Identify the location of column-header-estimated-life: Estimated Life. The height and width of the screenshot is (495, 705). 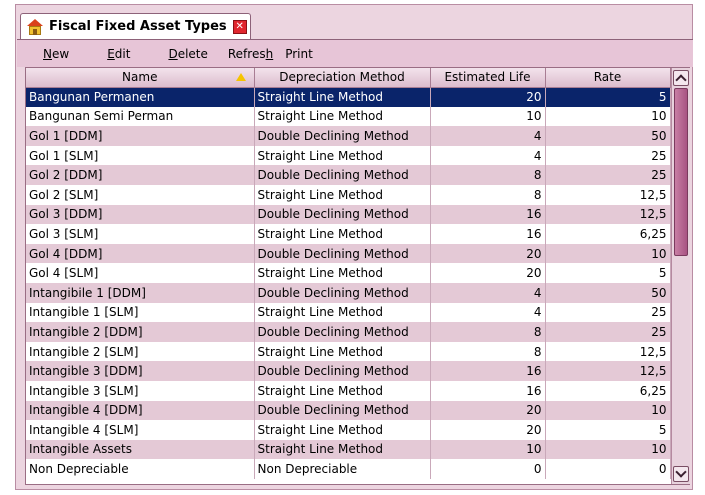
(488, 78).